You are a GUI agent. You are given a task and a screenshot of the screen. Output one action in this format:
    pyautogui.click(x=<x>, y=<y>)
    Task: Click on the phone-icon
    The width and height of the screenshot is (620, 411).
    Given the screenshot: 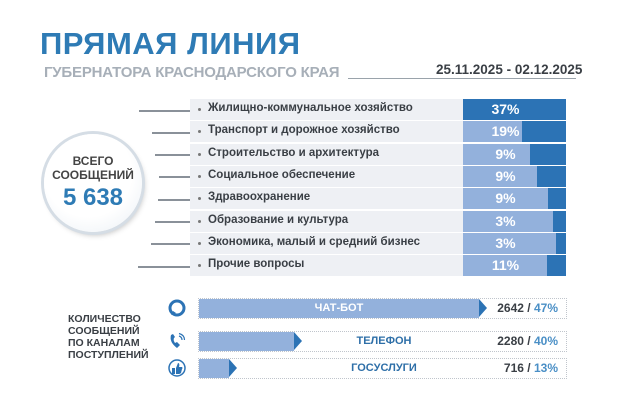 What is the action you would take?
    pyautogui.click(x=177, y=341)
    